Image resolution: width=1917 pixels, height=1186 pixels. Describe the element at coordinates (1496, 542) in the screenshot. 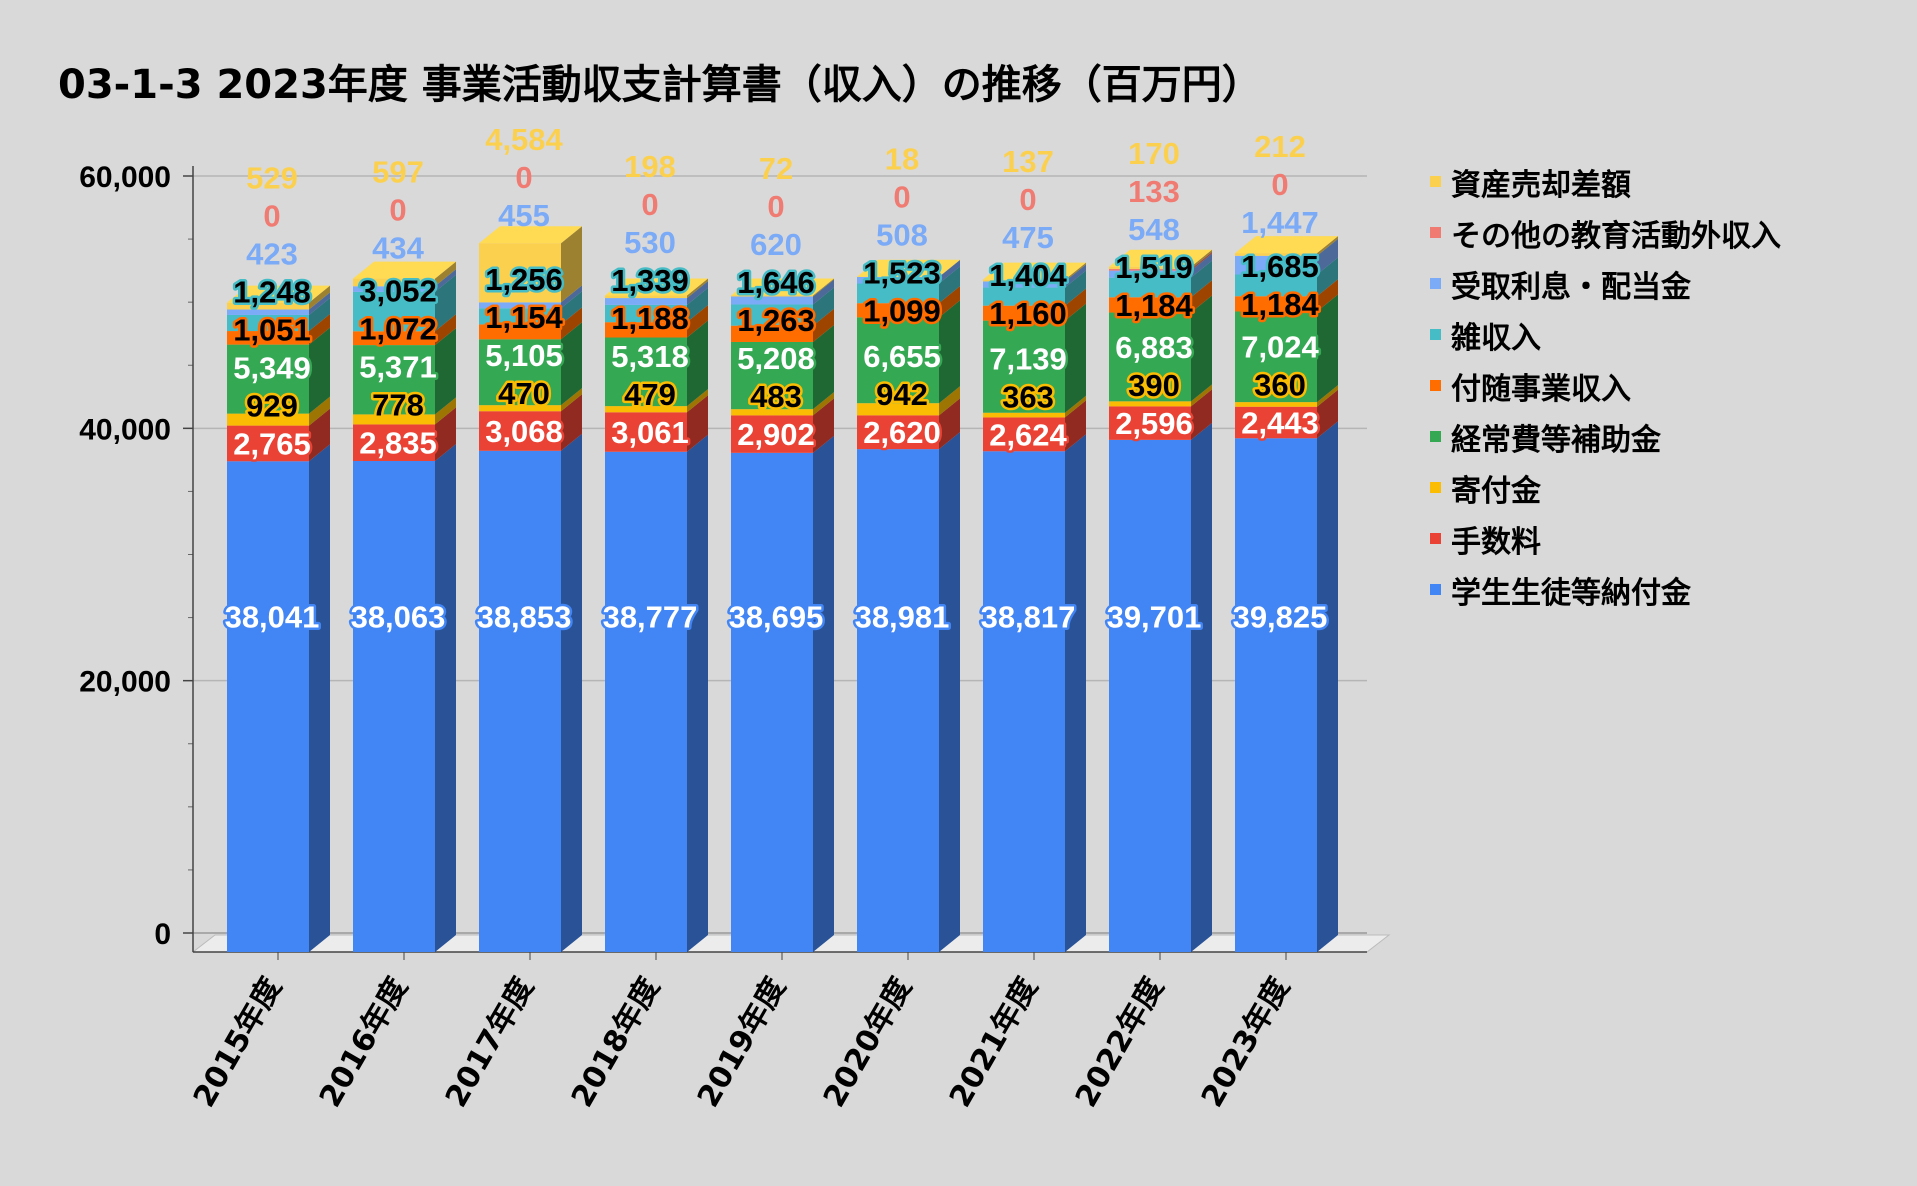

I see `legend-label: 手数料` at that location.